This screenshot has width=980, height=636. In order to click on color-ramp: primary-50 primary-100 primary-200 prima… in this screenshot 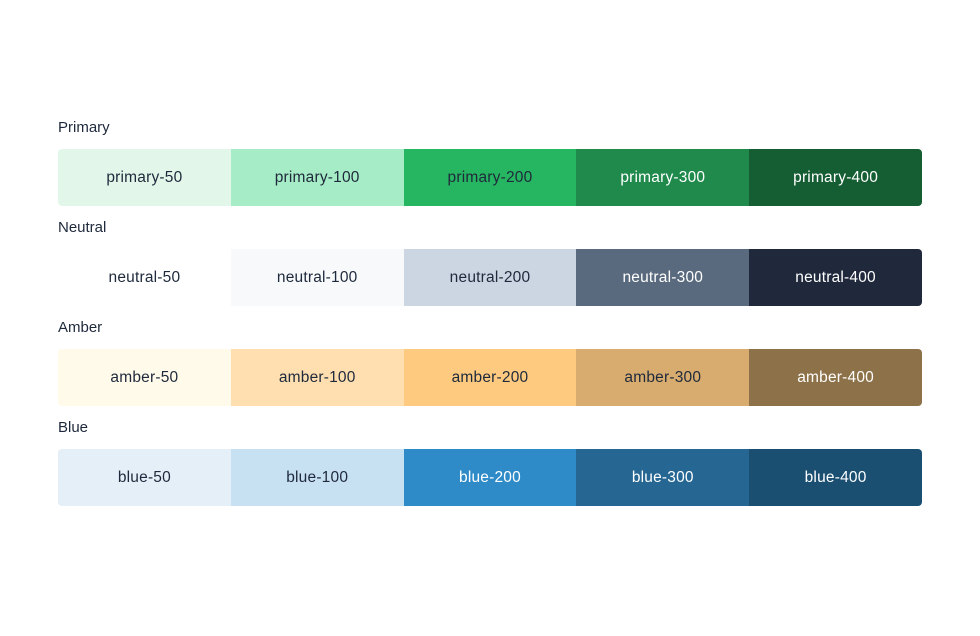, I will do `click(490, 177)`.